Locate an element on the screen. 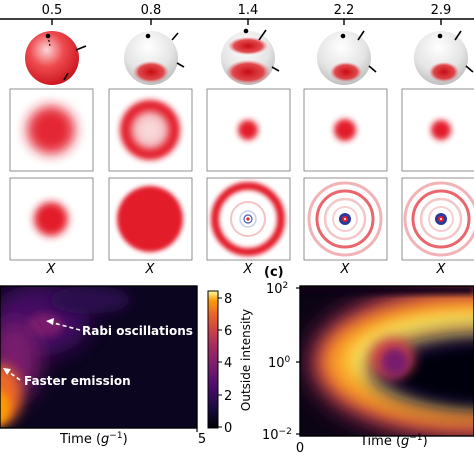 This screenshot has height=474, width=474. colorbar-label: Outside intensity is located at coordinates (246, 360).